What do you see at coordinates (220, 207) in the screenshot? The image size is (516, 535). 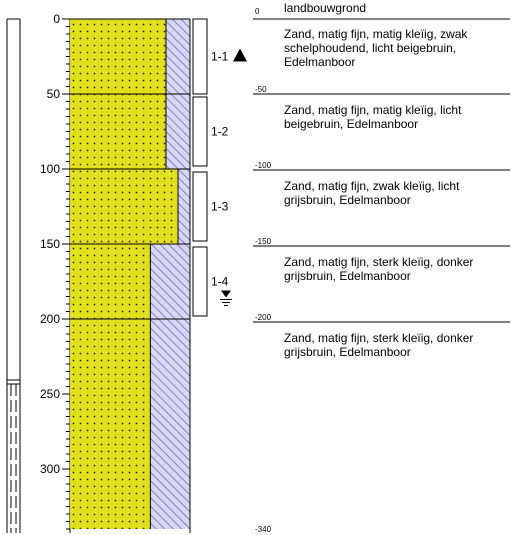 I see `sample-label: 1-3` at bounding box center [220, 207].